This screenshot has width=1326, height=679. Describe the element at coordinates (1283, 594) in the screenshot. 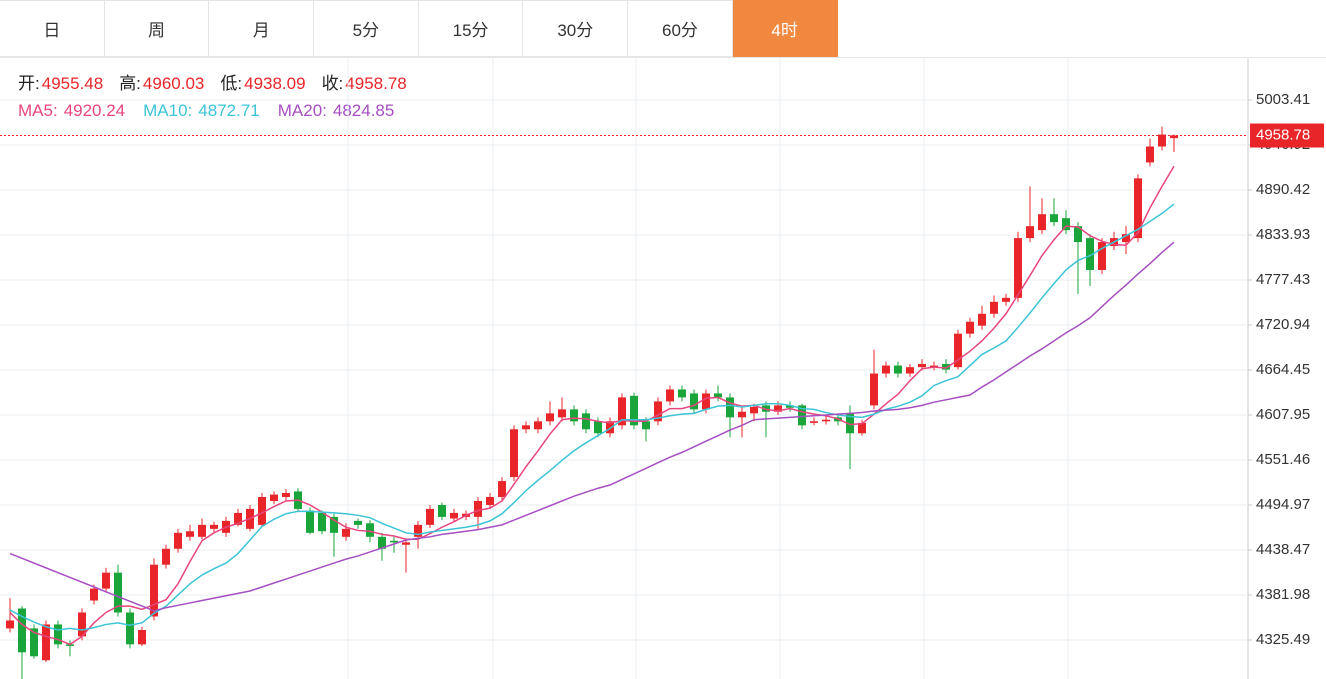

I see `y-tick-label: 4381.98` at that location.